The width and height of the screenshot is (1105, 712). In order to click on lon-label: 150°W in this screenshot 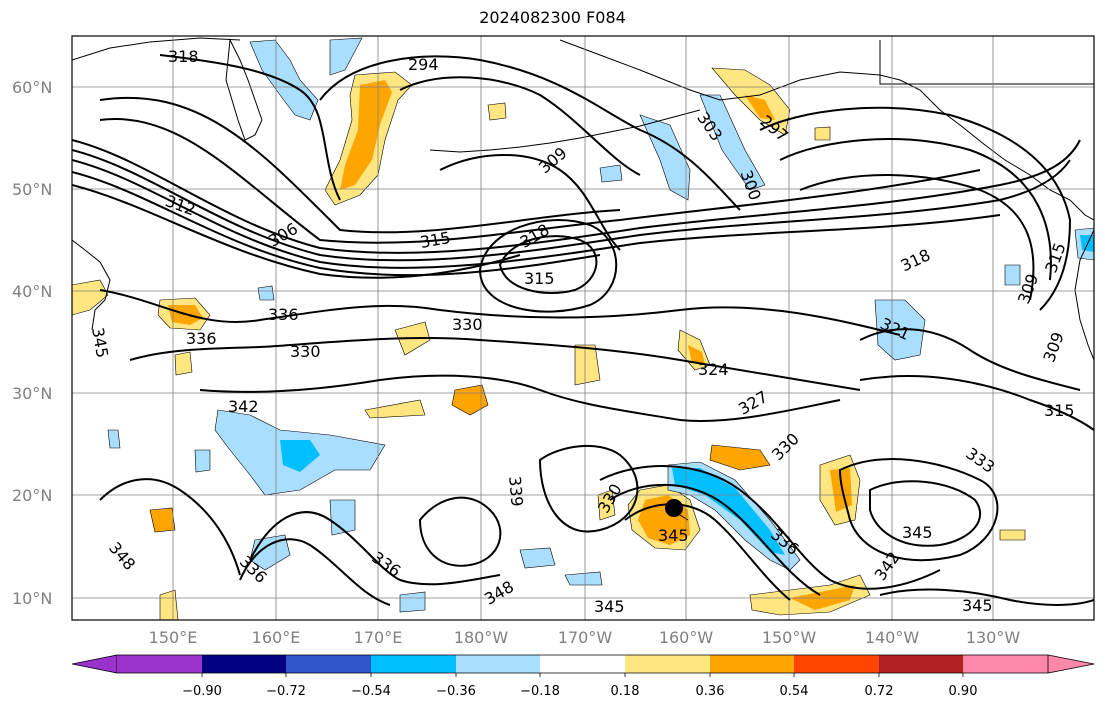, I will do `click(789, 637)`.